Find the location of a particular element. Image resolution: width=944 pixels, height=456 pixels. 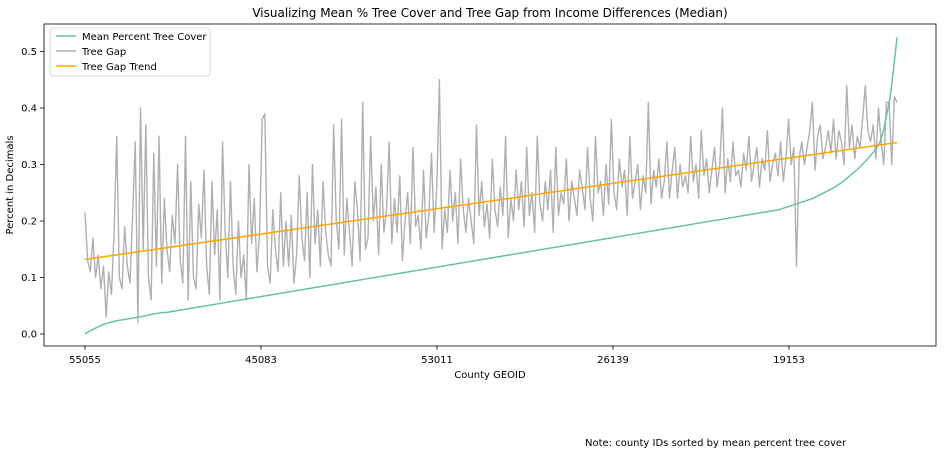

y-tick-label: 0.1 is located at coordinates (29, 278).